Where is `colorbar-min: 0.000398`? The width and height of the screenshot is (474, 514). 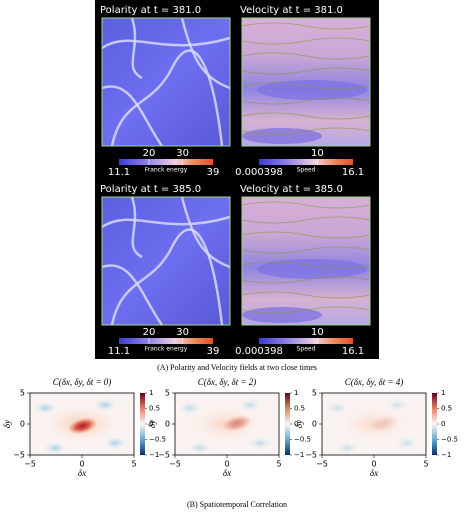
colorbar-min: 0.000398 is located at coordinates (259, 172).